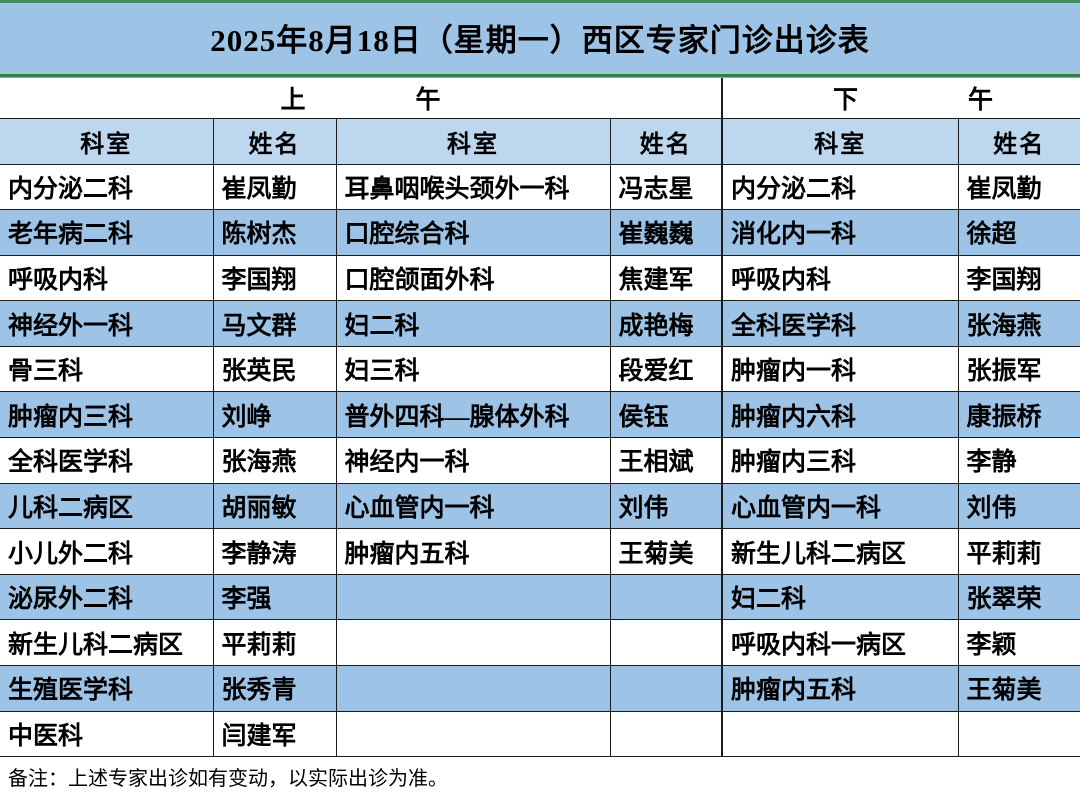 Image resolution: width=1080 pixels, height=795 pixels. I want to click on cell-department: 肿瘤内六科, so click(840, 415).